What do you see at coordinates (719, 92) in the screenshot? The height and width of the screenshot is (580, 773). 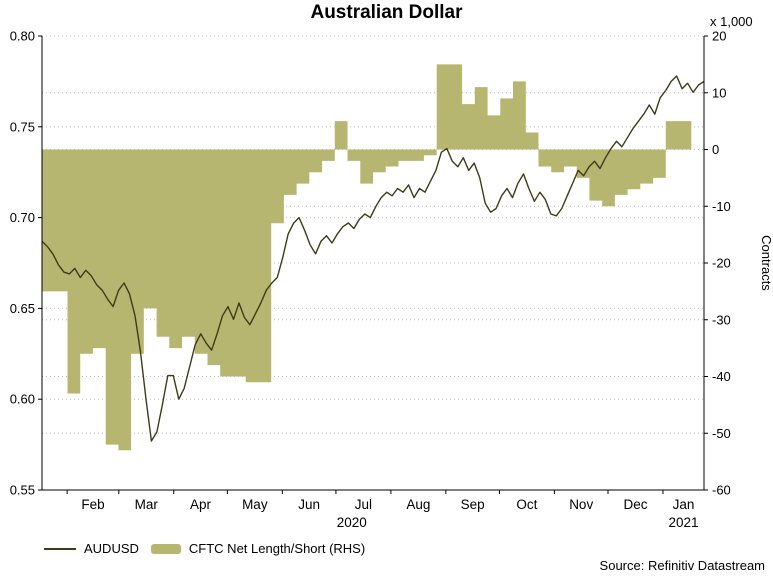 I see `right-tick-label: 10` at bounding box center [719, 92].